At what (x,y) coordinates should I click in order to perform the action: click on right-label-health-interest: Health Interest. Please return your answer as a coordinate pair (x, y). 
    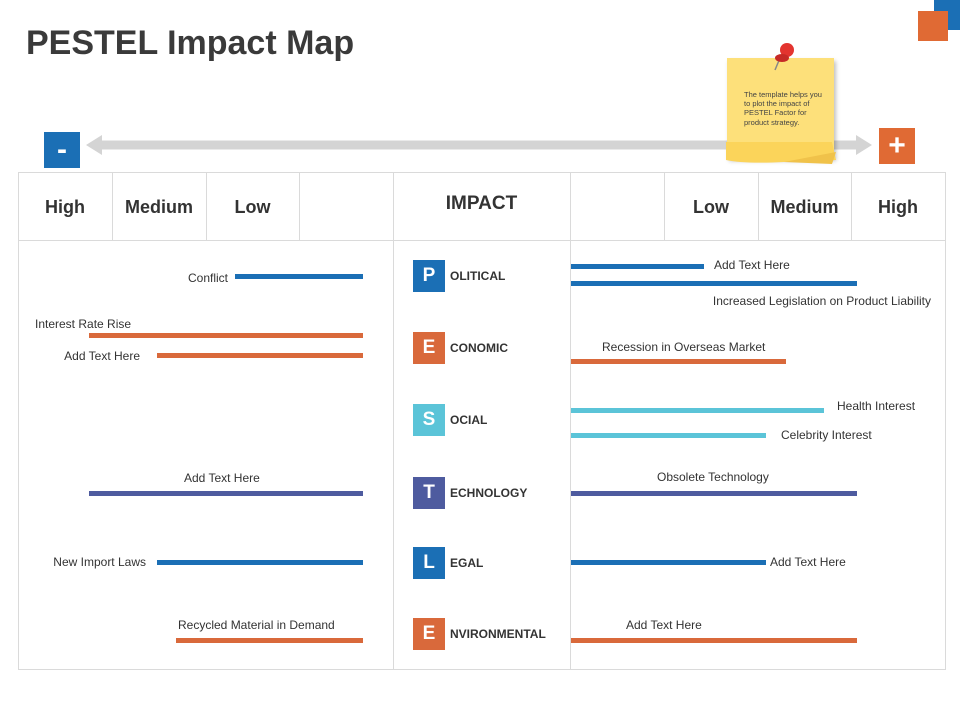
    Looking at the image, I should click on (876, 406).